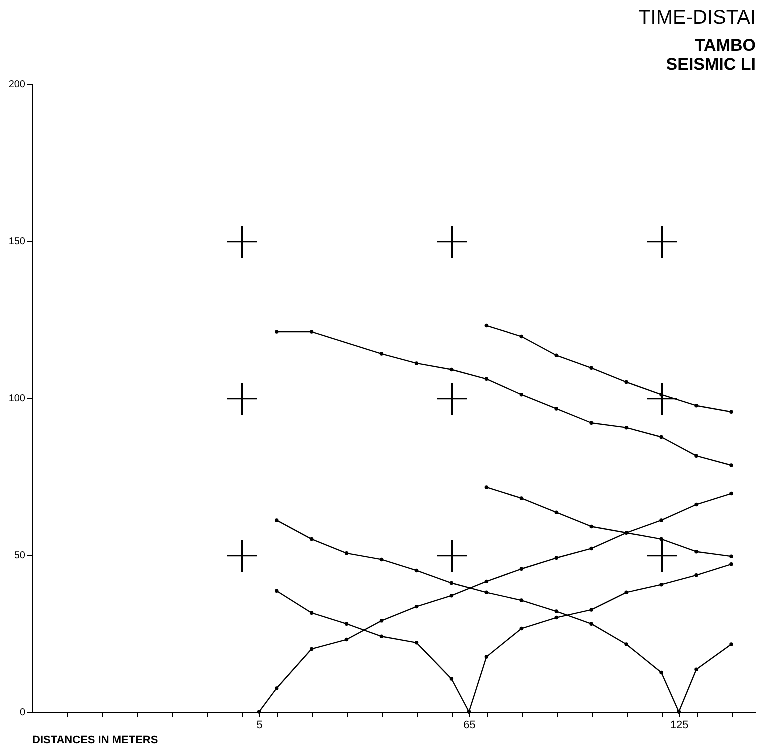 The height and width of the screenshot is (755, 758). I want to click on text: SEISMIC LI, so click(711, 64).